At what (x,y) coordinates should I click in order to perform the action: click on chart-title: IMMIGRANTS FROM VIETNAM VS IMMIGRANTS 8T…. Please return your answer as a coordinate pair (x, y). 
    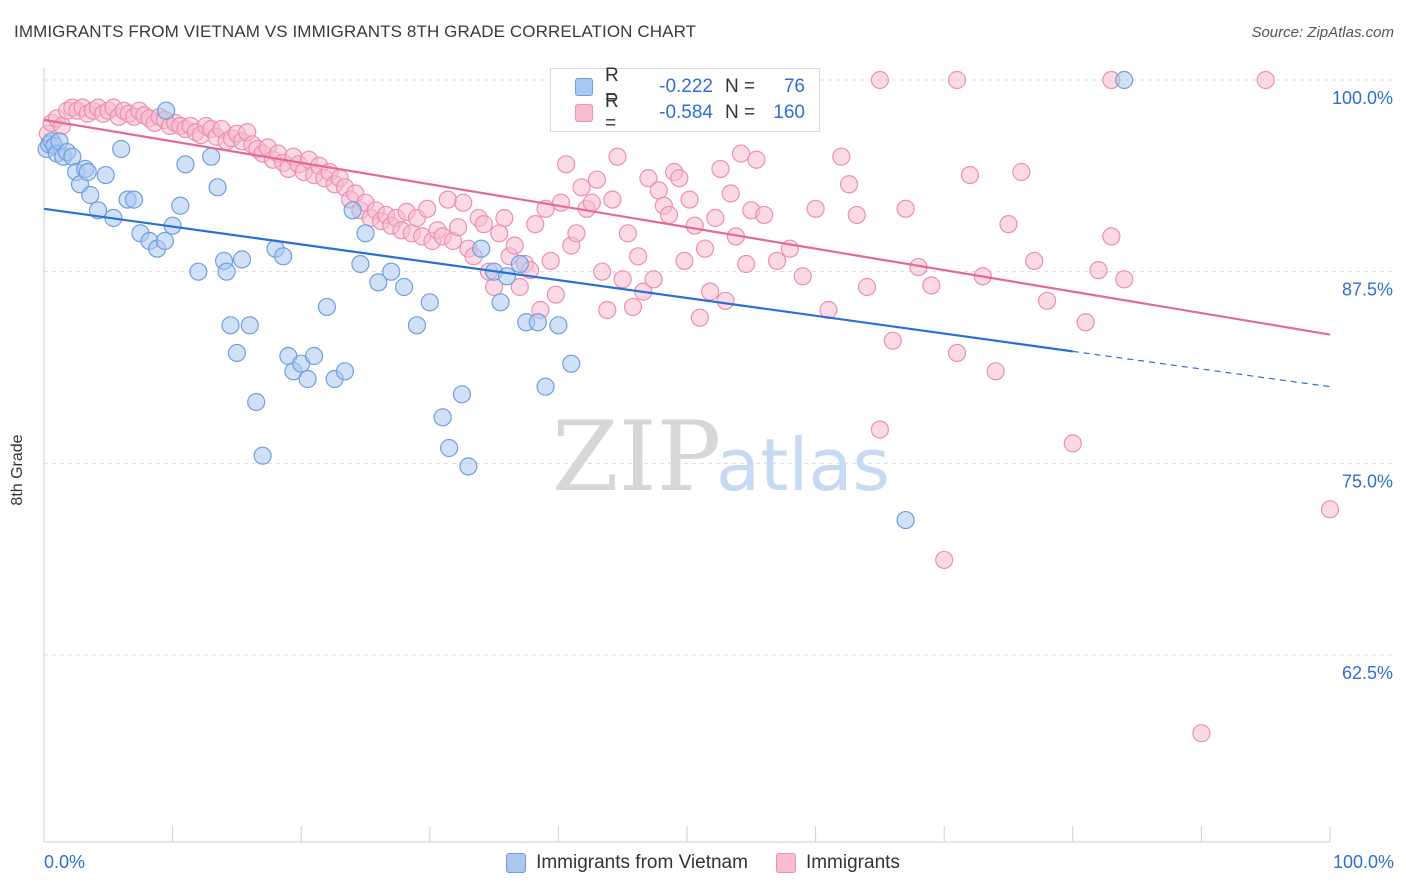
    Looking at the image, I should click on (355, 31).